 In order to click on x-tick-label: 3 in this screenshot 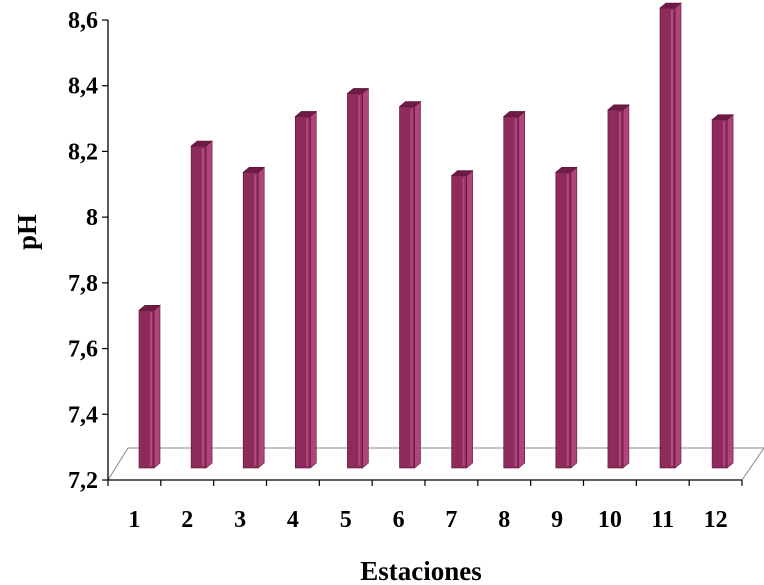, I will do `click(240, 520)`.